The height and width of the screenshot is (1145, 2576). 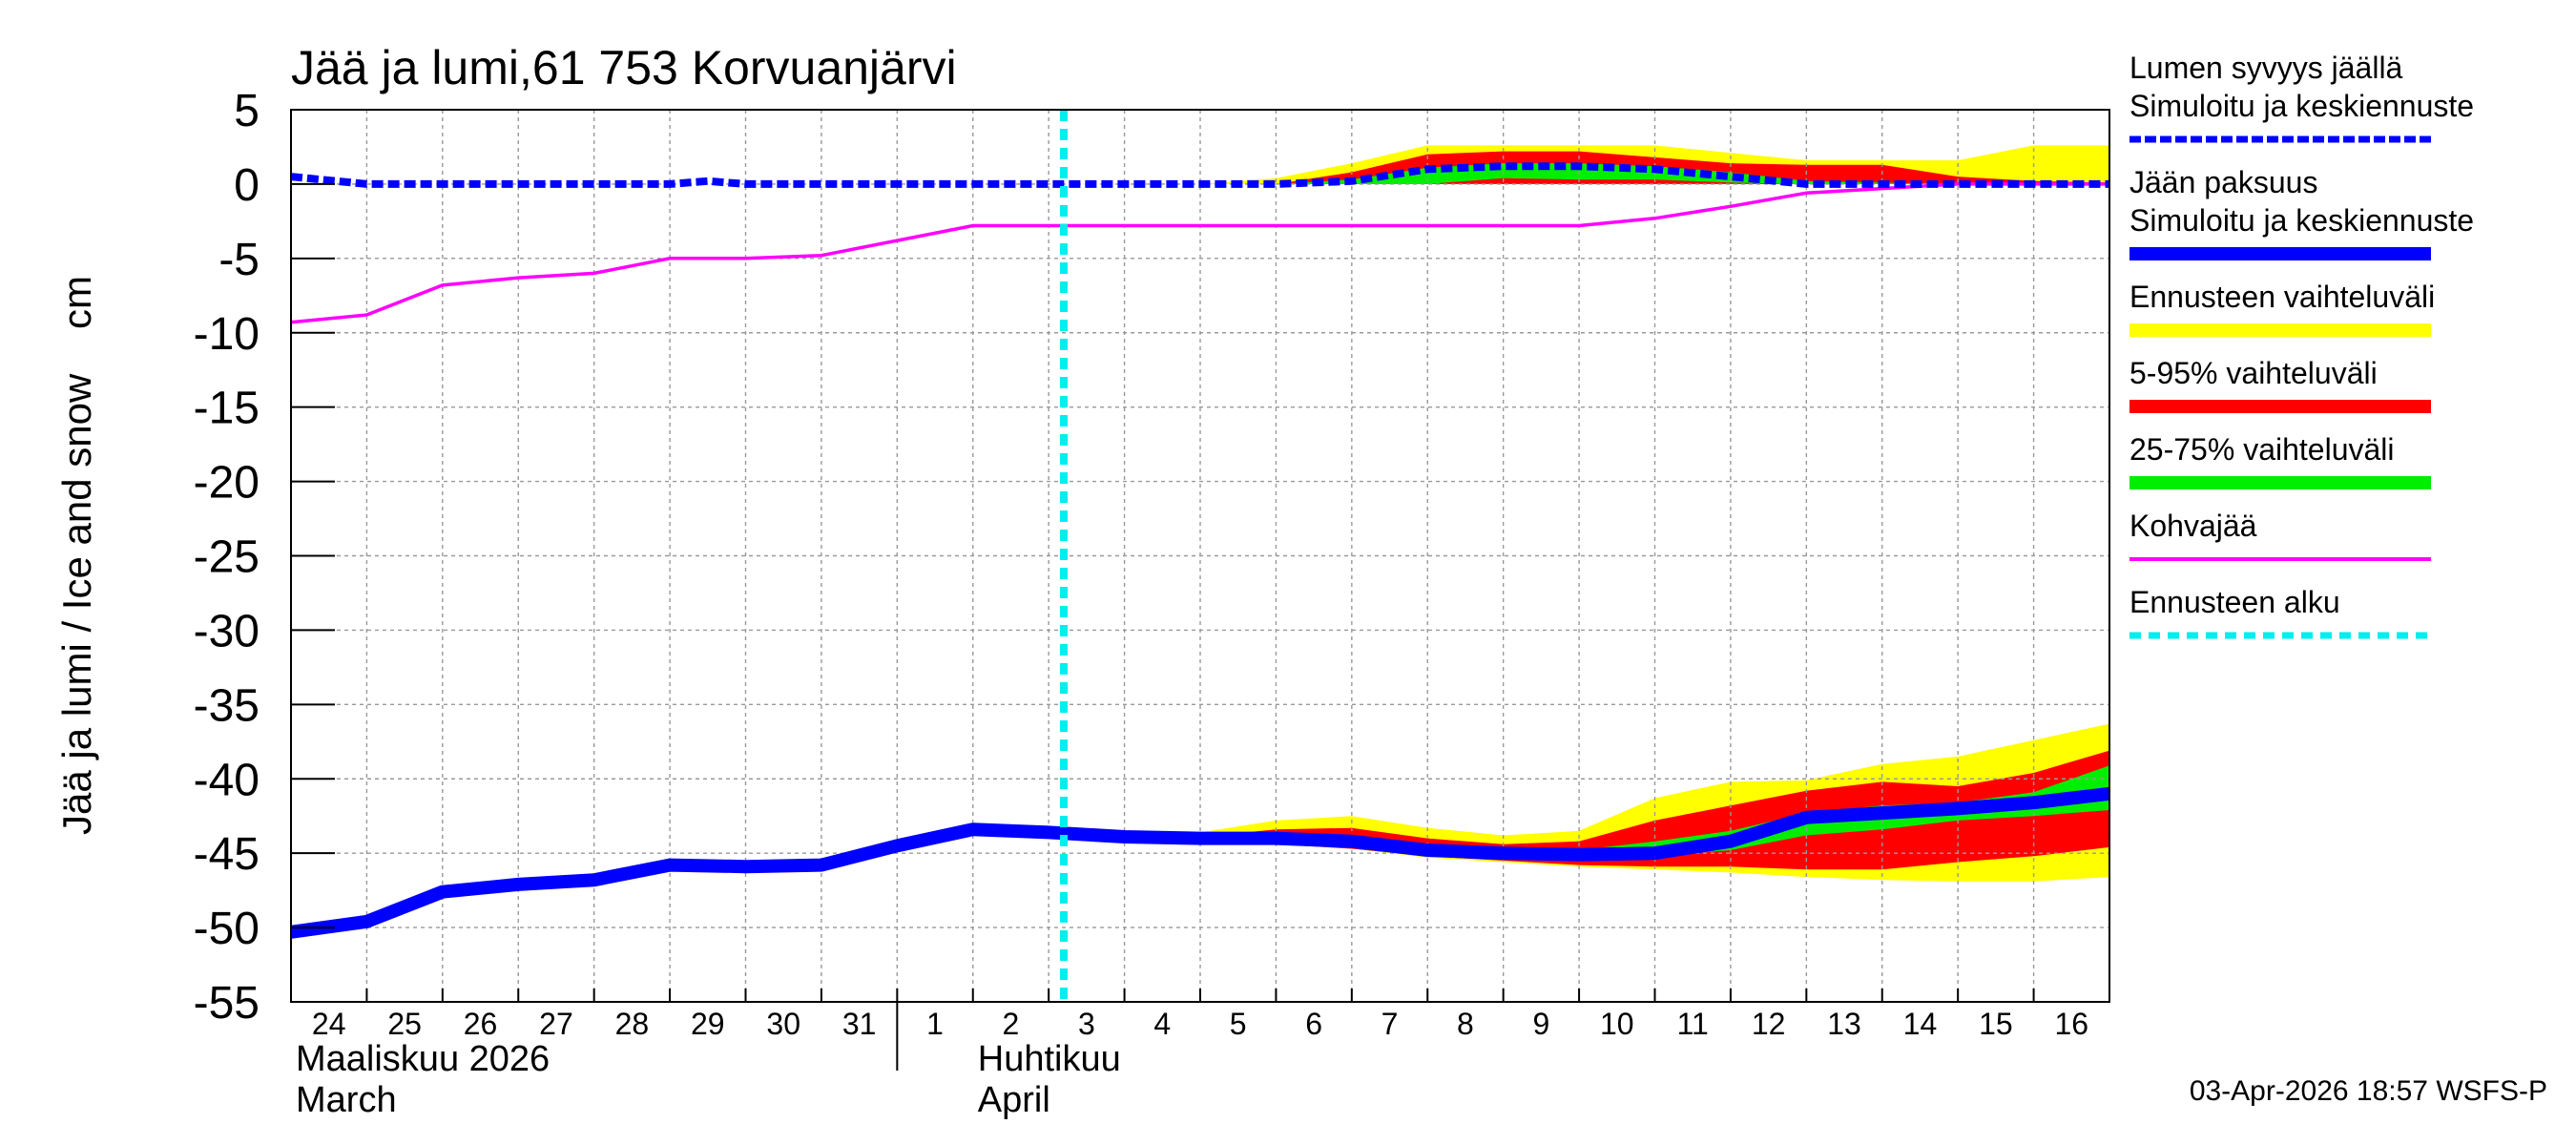 What do you see at coordinates (1996, 1024) in the screenshot?
I see `x-tick-label: 15` at bounding box center [1996, 1024].